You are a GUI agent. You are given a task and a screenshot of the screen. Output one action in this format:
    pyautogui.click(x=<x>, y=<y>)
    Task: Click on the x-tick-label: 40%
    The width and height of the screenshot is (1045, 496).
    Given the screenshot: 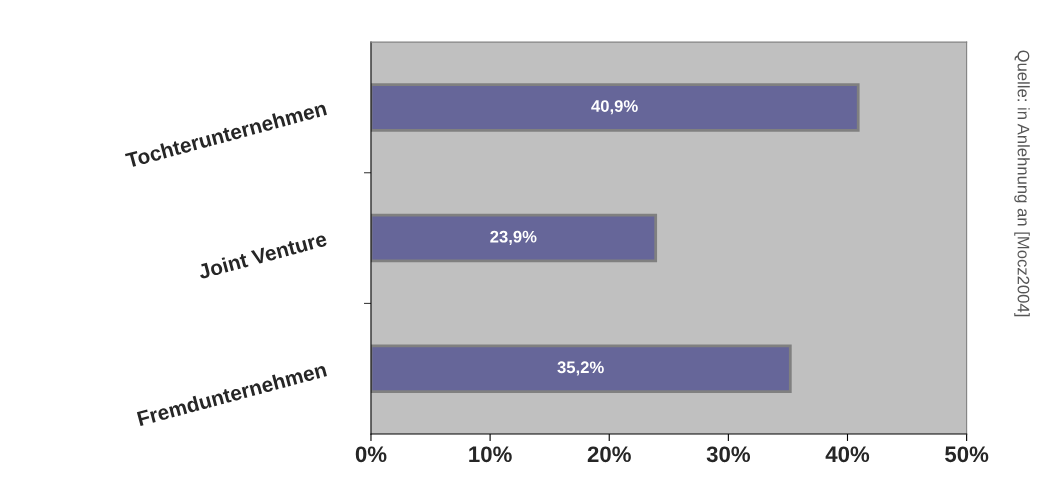 What is the action you would take?
    pyautogui.click(x=847, y=454)
    